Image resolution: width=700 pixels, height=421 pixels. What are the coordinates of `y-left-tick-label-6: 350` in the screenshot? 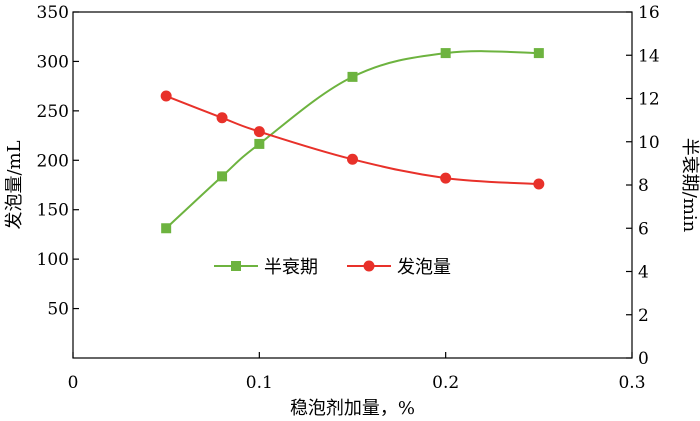 It's located at (53, 13).